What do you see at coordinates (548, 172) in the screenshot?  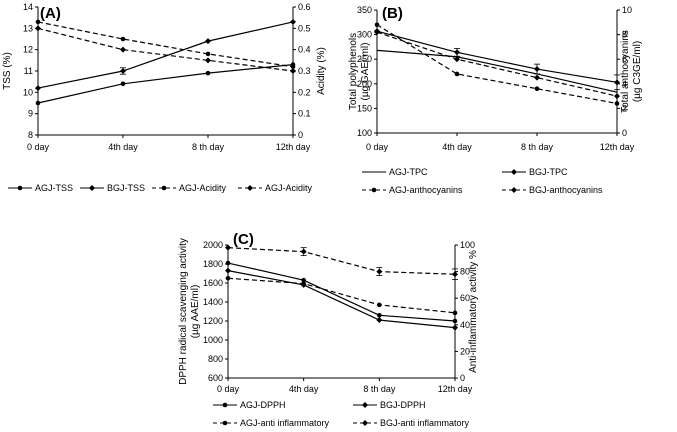 I see `legend-label: BGJ-TPC` at bounding box center [548, 172].